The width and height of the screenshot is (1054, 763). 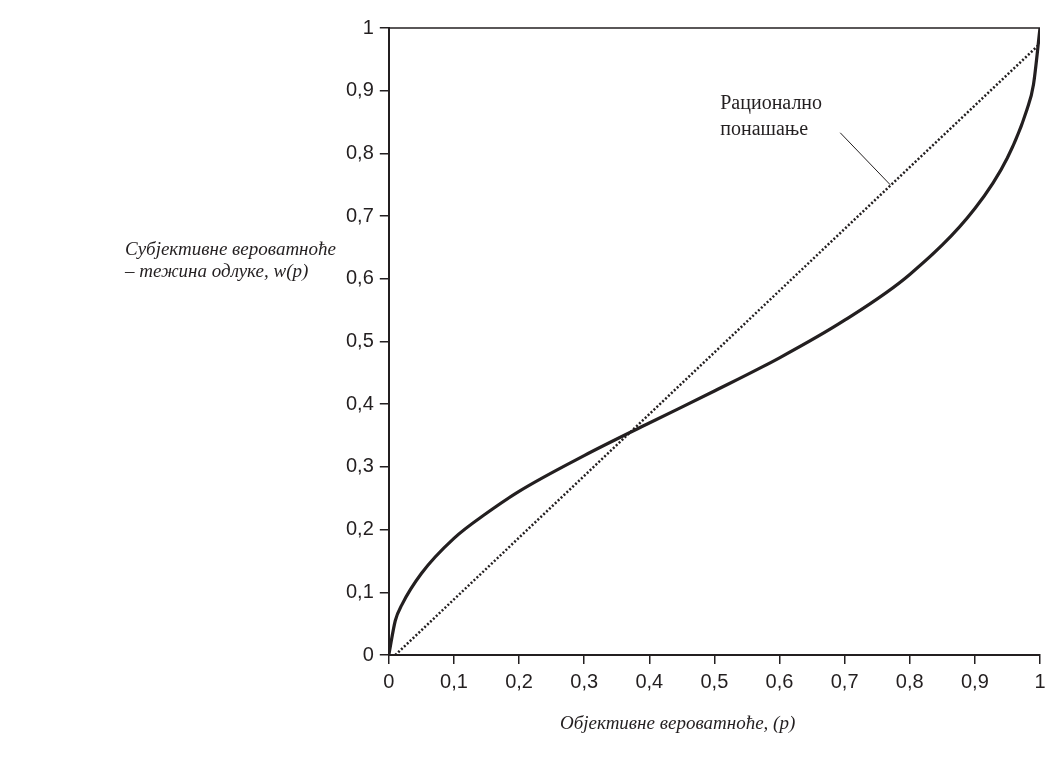 I want to click on x-axis-title: Објективне вероватноће, (p), so click(x=678, y=723).